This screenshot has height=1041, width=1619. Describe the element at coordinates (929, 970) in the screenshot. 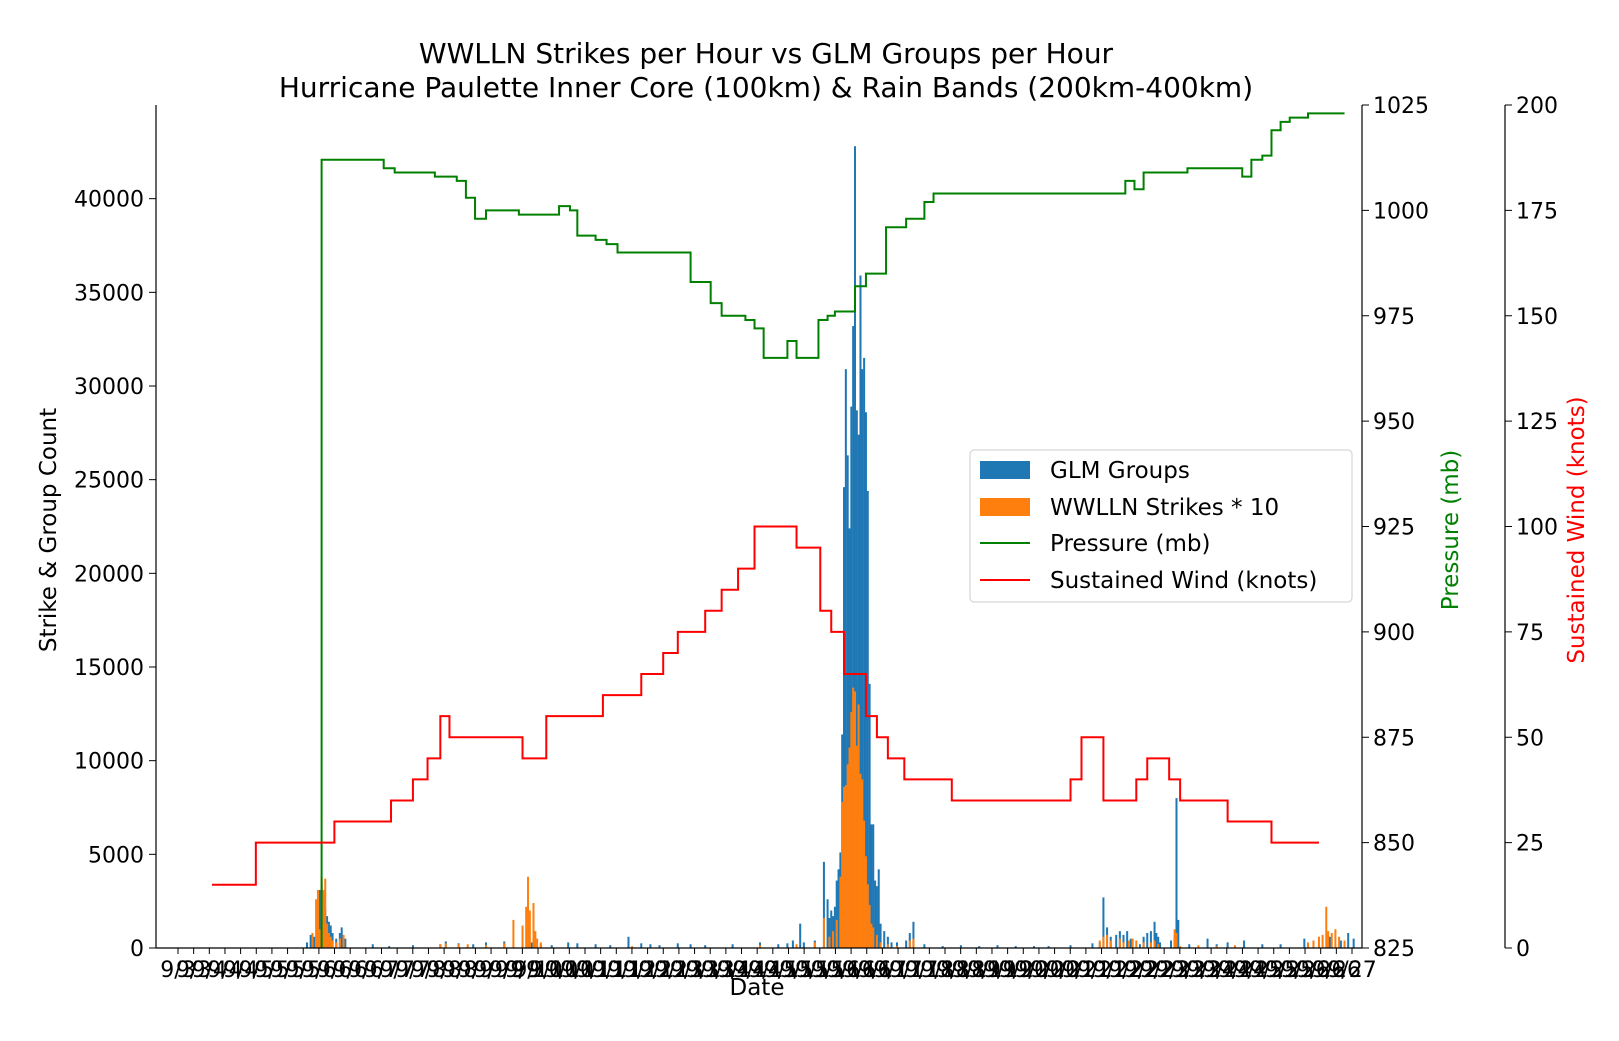

I see `x-tick-label: 9/18` at that location.